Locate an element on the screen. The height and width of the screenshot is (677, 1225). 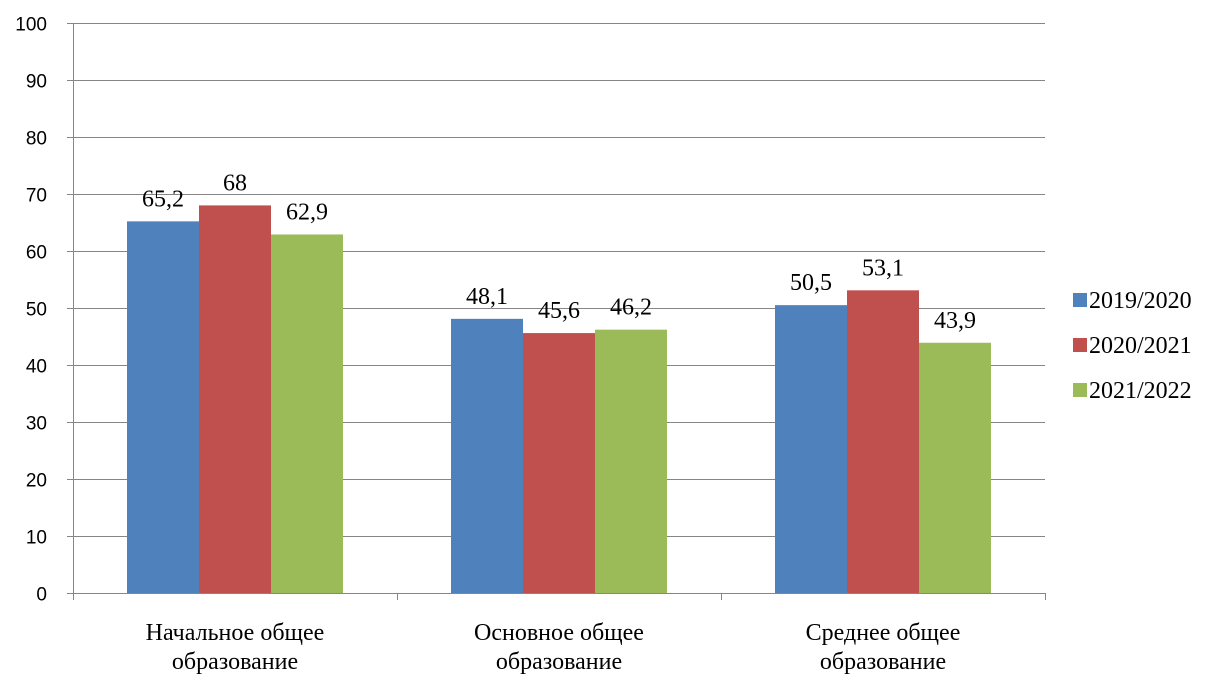
data-label: 53,1 is located at coordinates (883, 268).